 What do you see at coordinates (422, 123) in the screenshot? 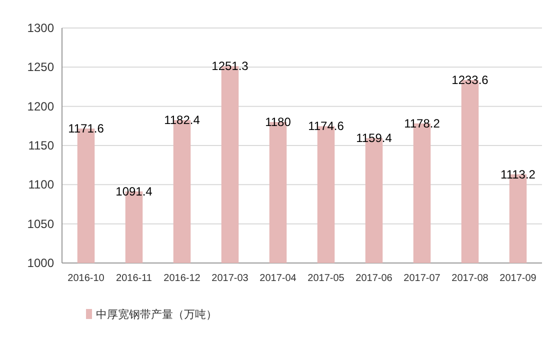
I see `data-label: 1178.2` at bounding box center [422, 123].